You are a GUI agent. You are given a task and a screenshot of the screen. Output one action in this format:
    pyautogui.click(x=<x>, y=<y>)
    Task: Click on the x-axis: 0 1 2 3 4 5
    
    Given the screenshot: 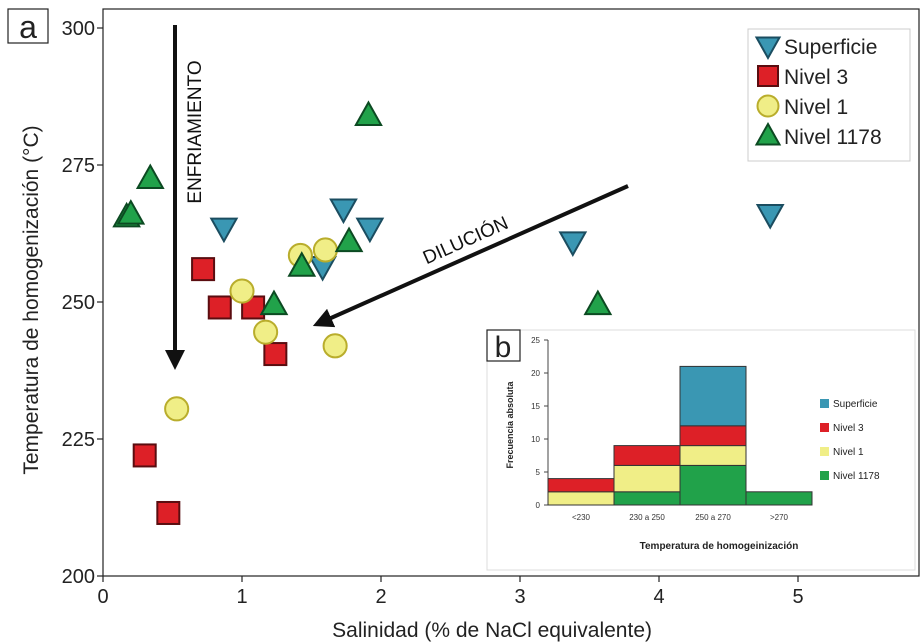 What is the action you would take?
    pyautogui.click(x=450, y=592)
    